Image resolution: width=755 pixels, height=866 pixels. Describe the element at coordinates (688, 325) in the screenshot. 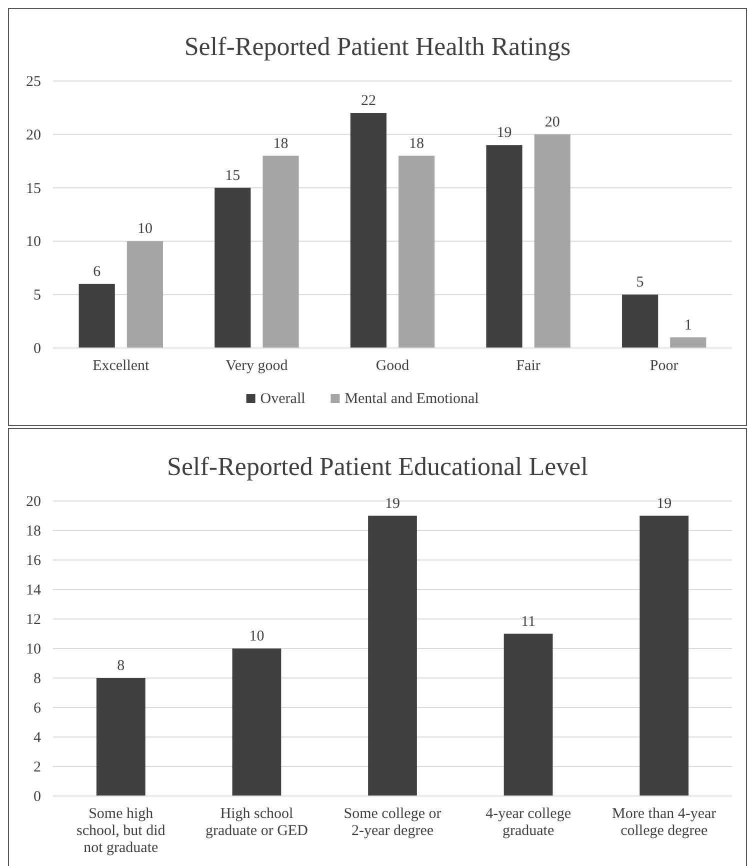

I see `data-label: 1` at that location.